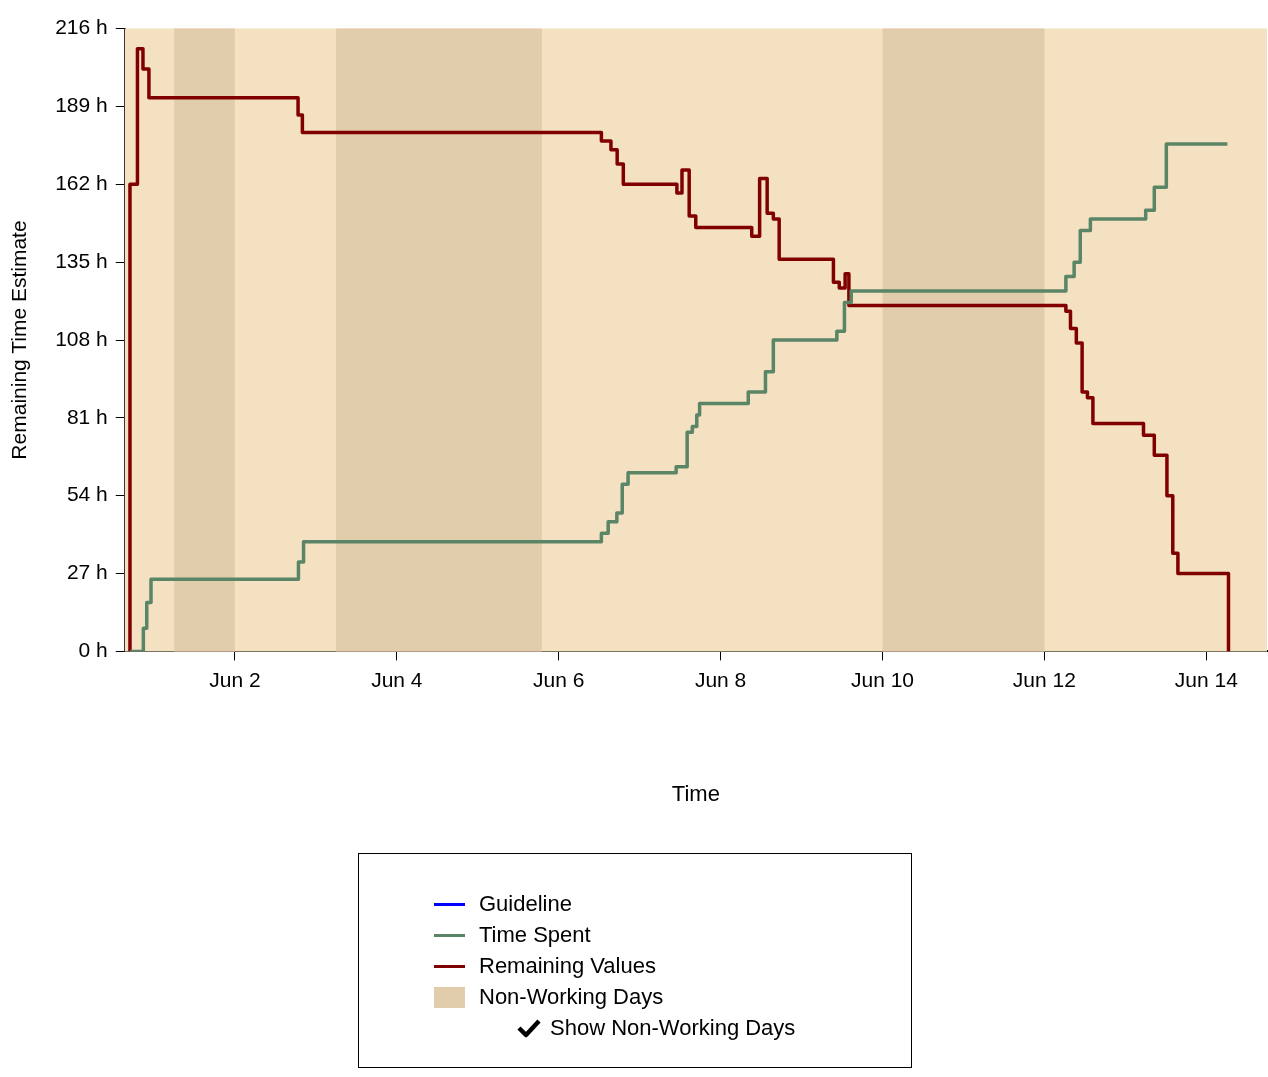 Image resolution: width=1268 pixels, height=1077 pixels. I want to click on y-axis-title: Remaining Time Estimate, so click(19, 340).